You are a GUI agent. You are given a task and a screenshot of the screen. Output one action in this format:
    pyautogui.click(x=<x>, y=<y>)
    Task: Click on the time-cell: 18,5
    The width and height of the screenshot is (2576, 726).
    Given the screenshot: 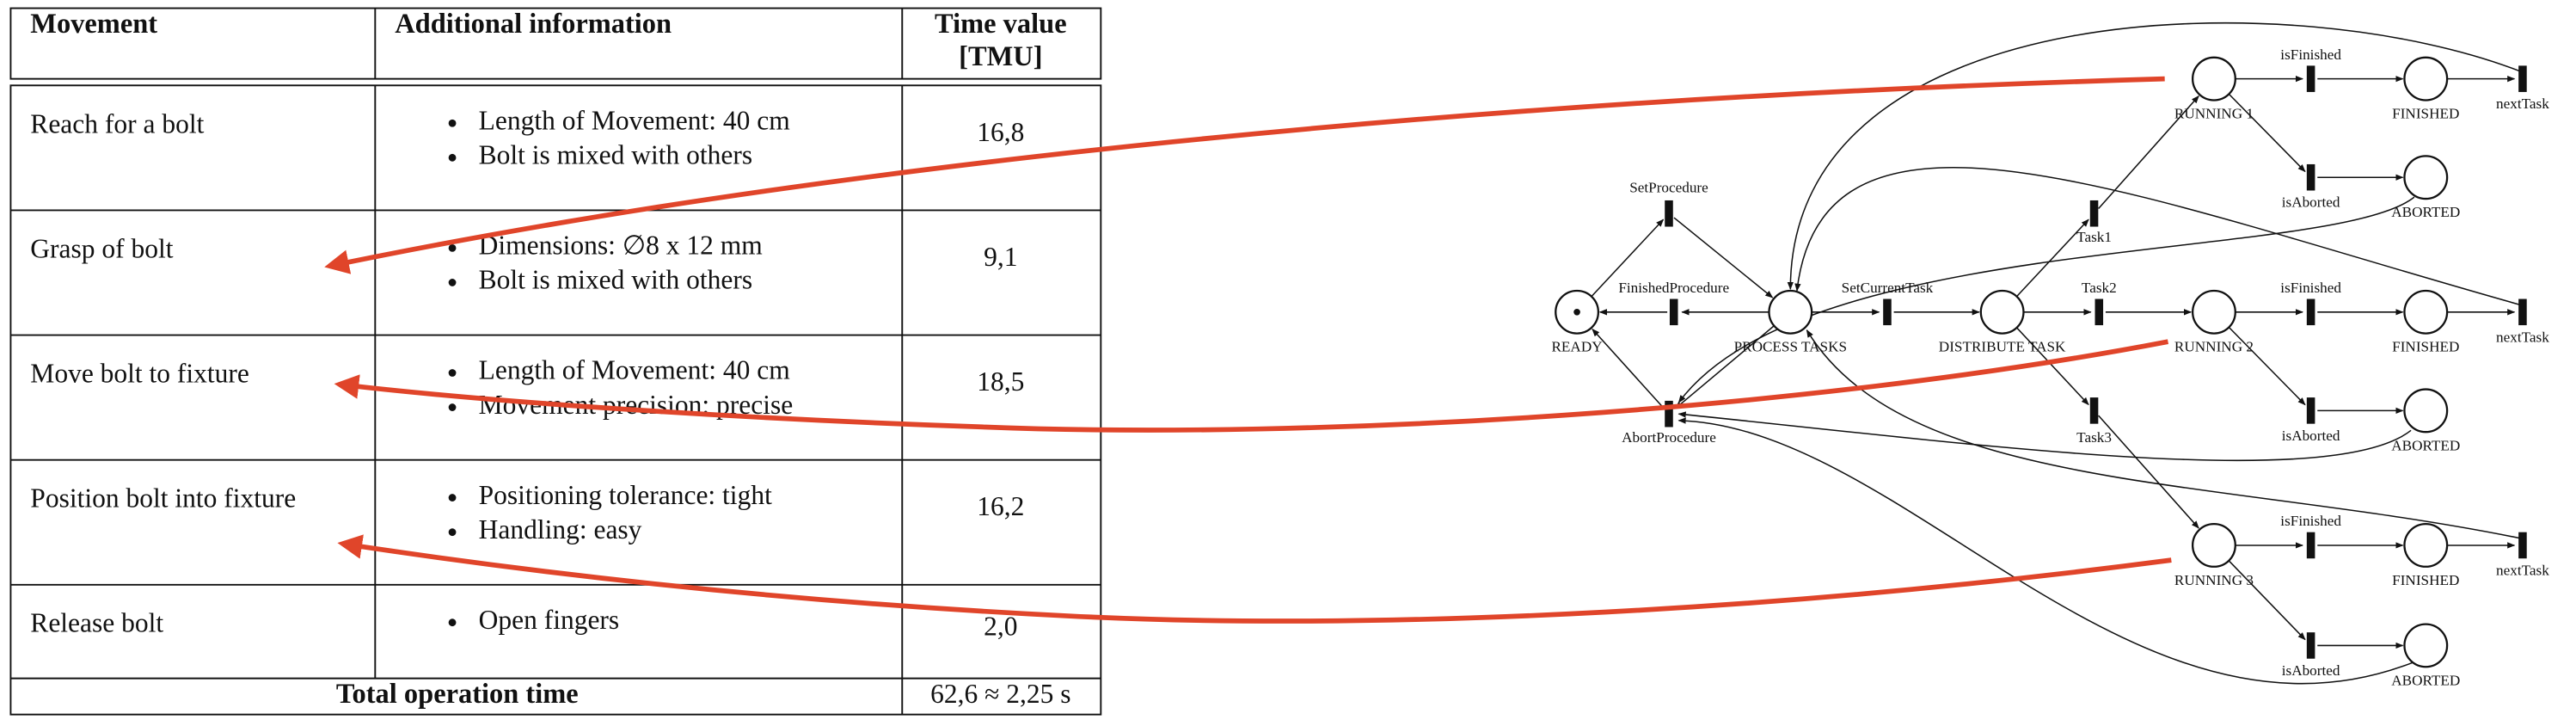 What is the action you would take?
    pyautogui.click(x=1000, y=381)
    